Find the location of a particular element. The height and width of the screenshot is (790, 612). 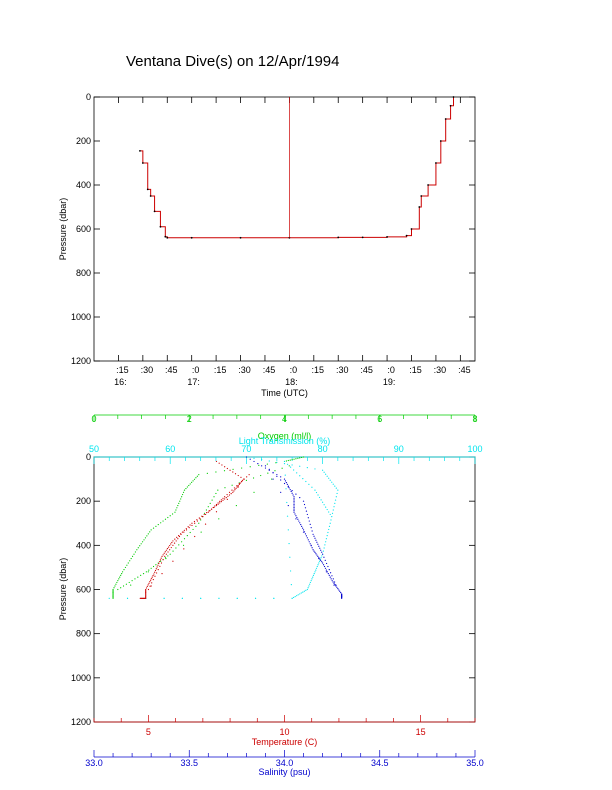

dive-profile-x-tick-label: :0 is located at coordinates (196, 370).